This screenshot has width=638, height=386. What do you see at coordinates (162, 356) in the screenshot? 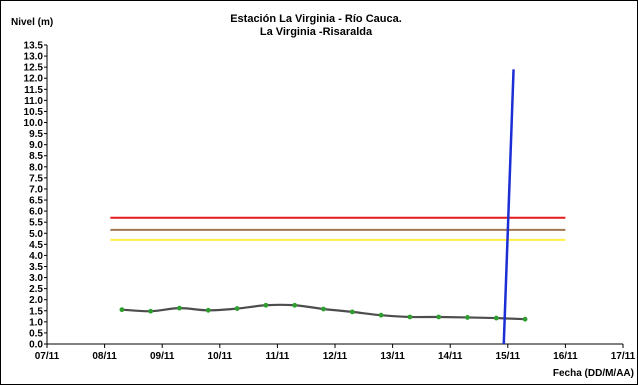
I see `x-tick-label: 09/11` at bounding box center [162, 356].